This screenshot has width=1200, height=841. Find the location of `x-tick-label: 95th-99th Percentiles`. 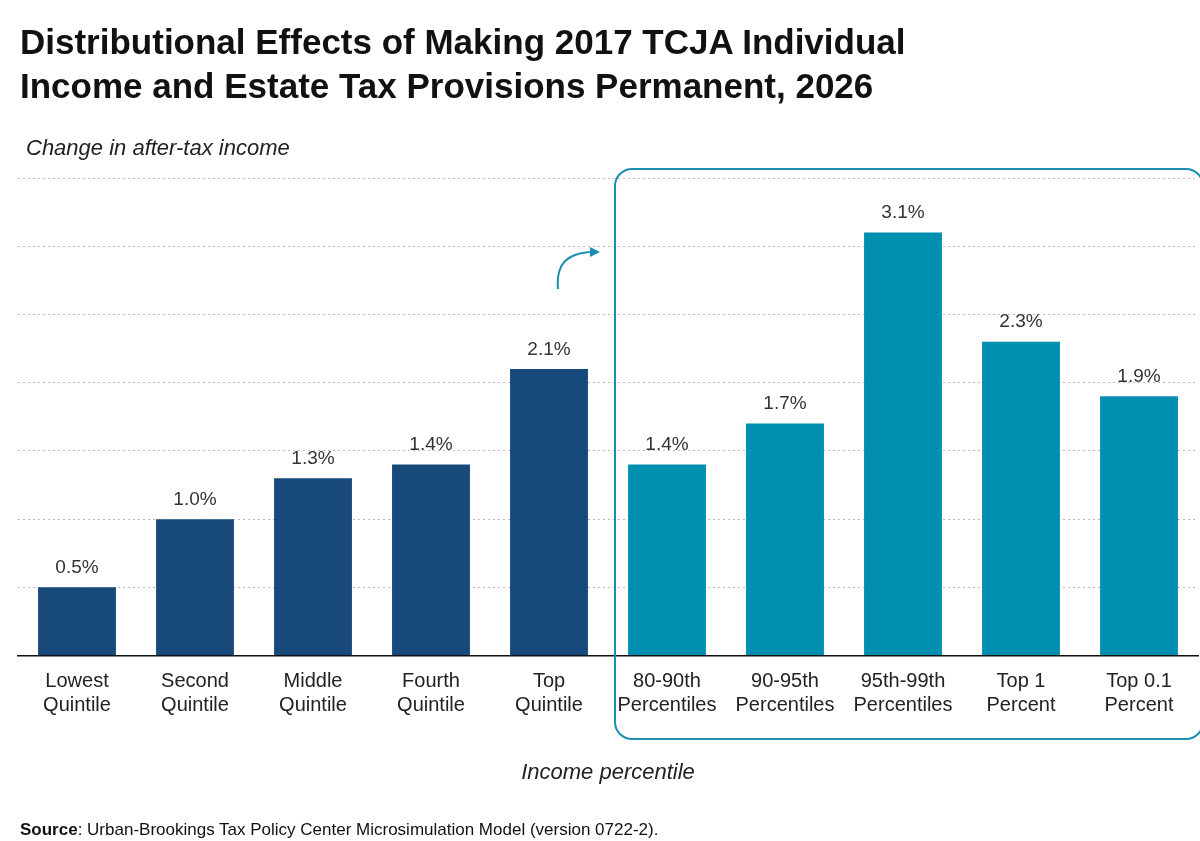

x-tick-label: 95th-99th Percentiles is located at coordinates (903, 692).